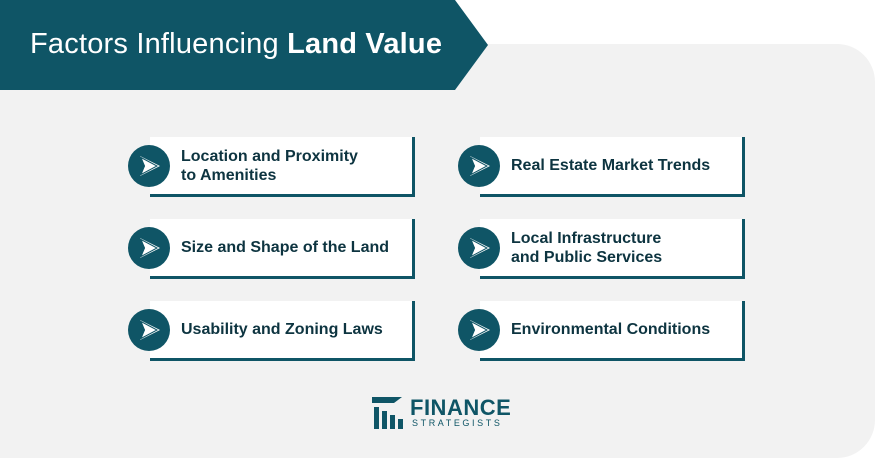 This screenshot has width=875, height=466. I want to click on factor-card-usability-zoning: Usability and Zoning Laws, so click(282, 331).